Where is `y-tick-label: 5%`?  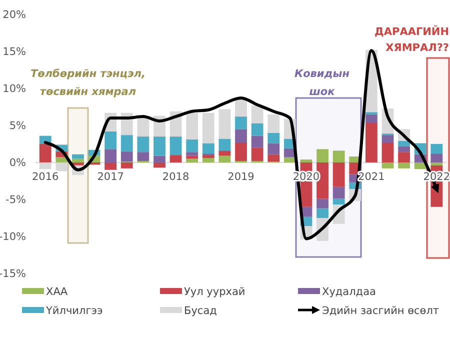 y-tick-label: 5% is located at coordinates (17, 126).